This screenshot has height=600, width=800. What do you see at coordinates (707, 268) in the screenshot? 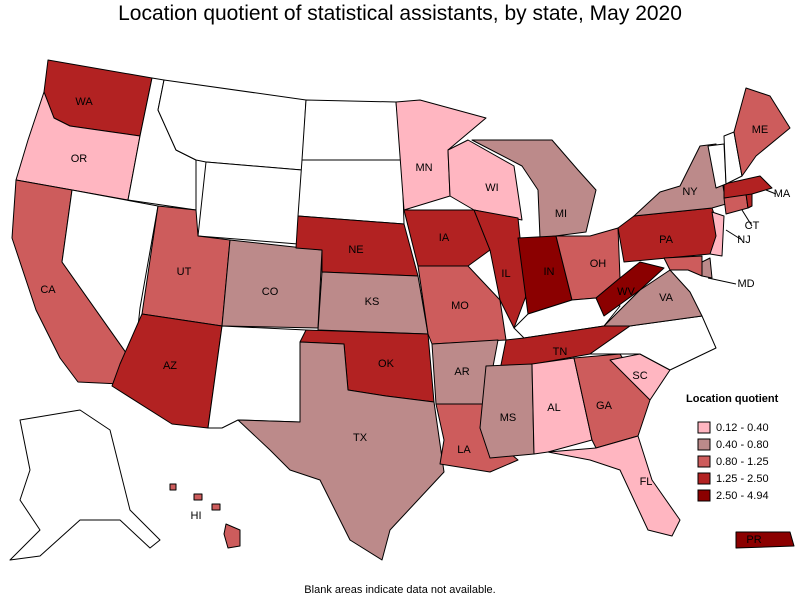
I see `state-DE` at bounding box center [707, 268].